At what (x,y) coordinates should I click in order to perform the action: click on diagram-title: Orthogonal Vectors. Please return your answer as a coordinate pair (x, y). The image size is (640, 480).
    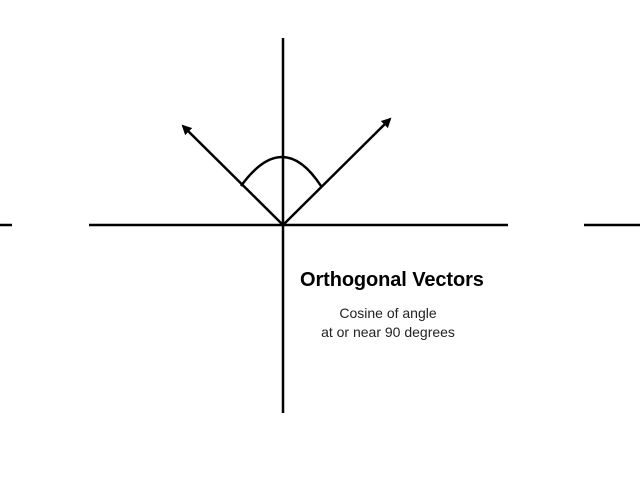
    Looking at the image, I should click on (392, 280).